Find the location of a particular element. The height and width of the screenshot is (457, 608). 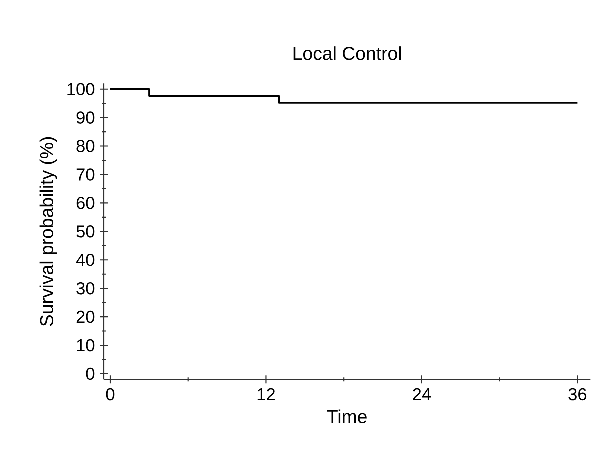

y-tick-label: 10 is located at coordinates (86, 345).